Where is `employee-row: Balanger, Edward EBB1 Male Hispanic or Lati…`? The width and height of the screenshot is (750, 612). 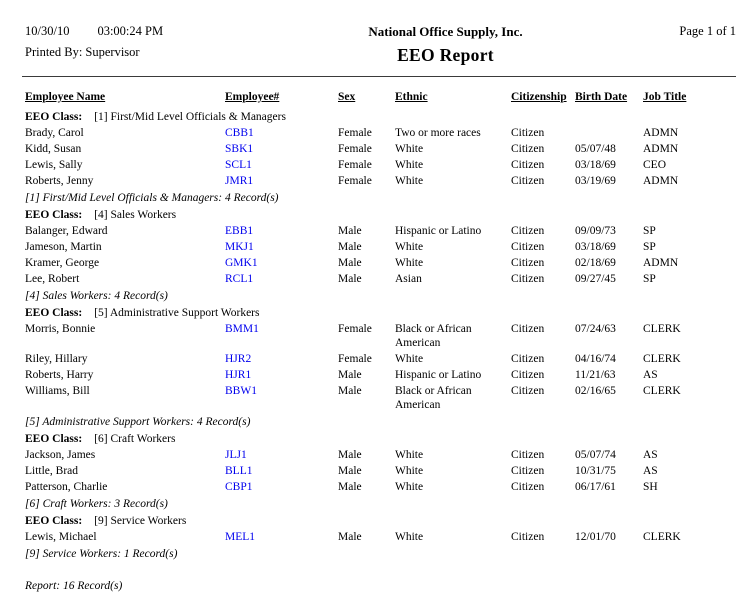 employee-row: Balanger, Edward EBB1 Male Hispanic or Lati… is located at coordinates (381, 231).